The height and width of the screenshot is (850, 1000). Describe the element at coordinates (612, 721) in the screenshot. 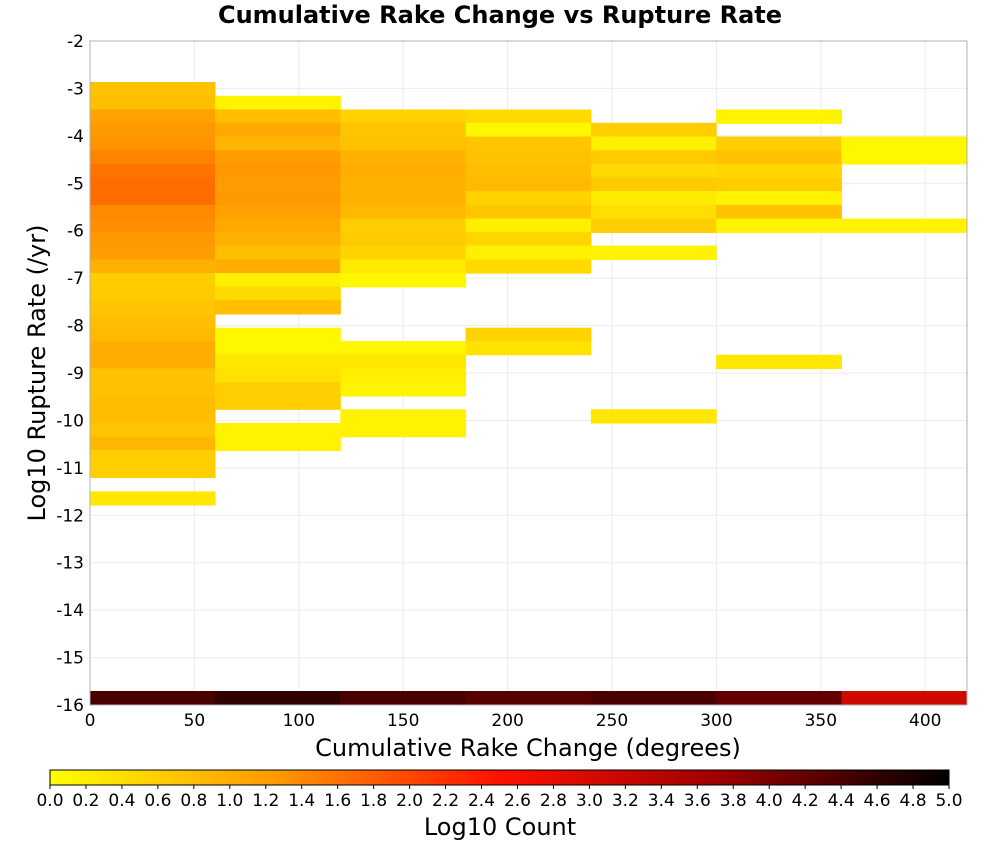

I see `x-tick-label: 250` at that location.